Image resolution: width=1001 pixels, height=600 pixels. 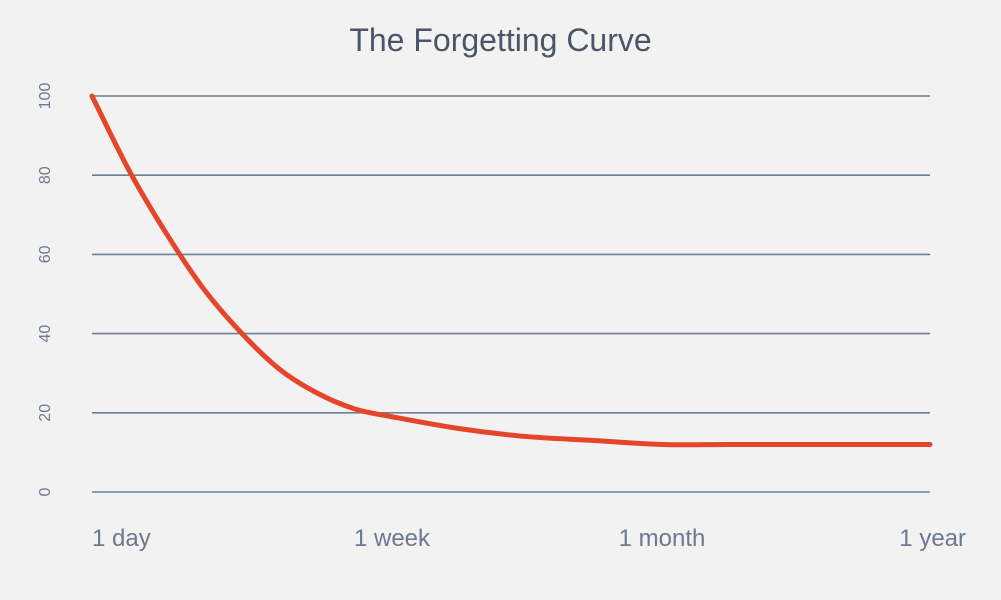 I want to click on x-tick-label: 1 week, so click(x=392, y=538).